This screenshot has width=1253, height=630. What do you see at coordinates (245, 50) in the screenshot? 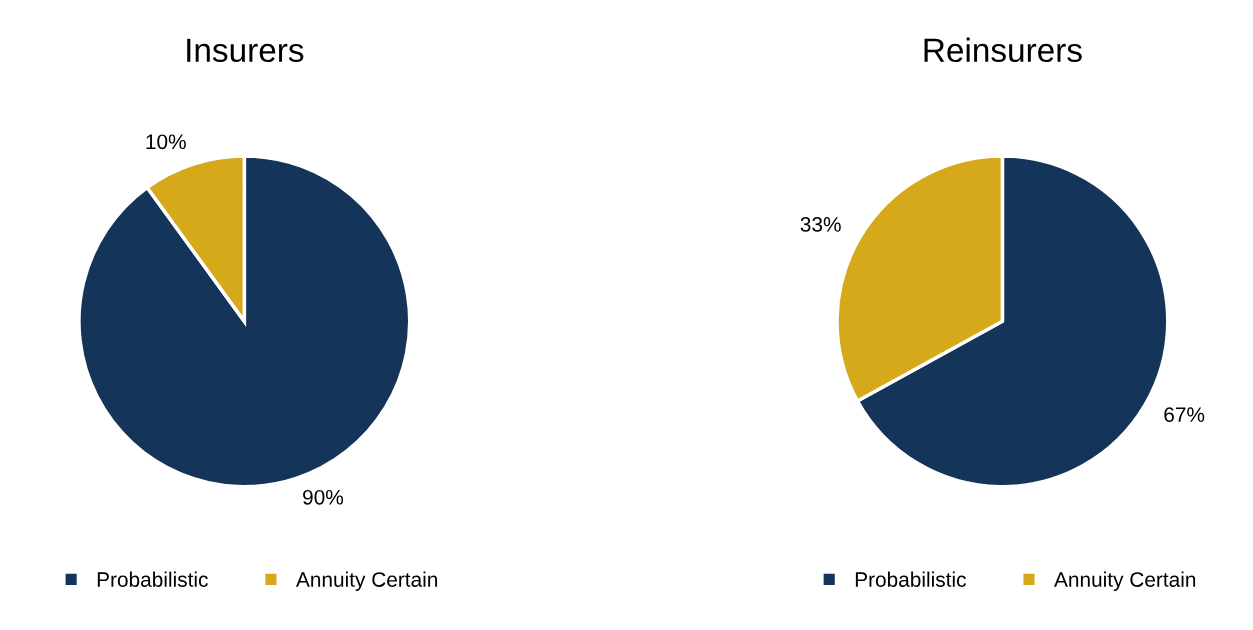
I see `chart-title: Insurers` at bounding box center [245, 50].